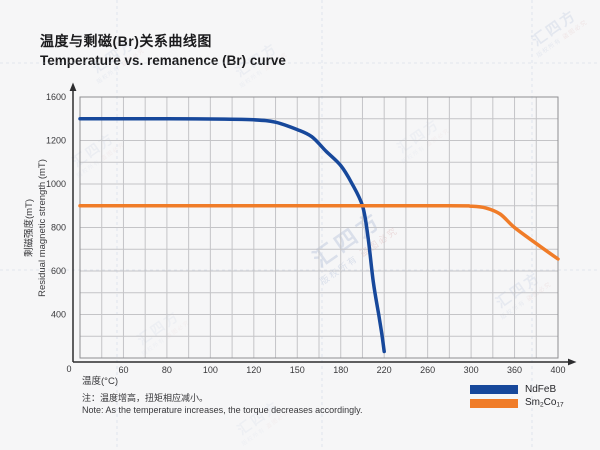  What do you see at coordinates (340, 370) in the screenshot?
I see `x-tick-label: 180` at bounding box center [340, 370].